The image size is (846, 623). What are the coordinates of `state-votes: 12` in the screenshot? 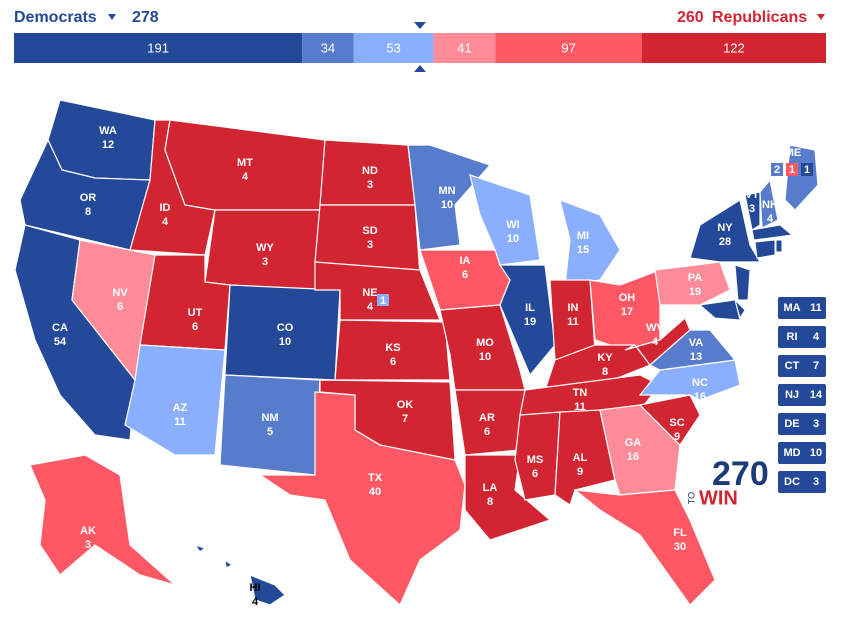 It's located at (108, 145).